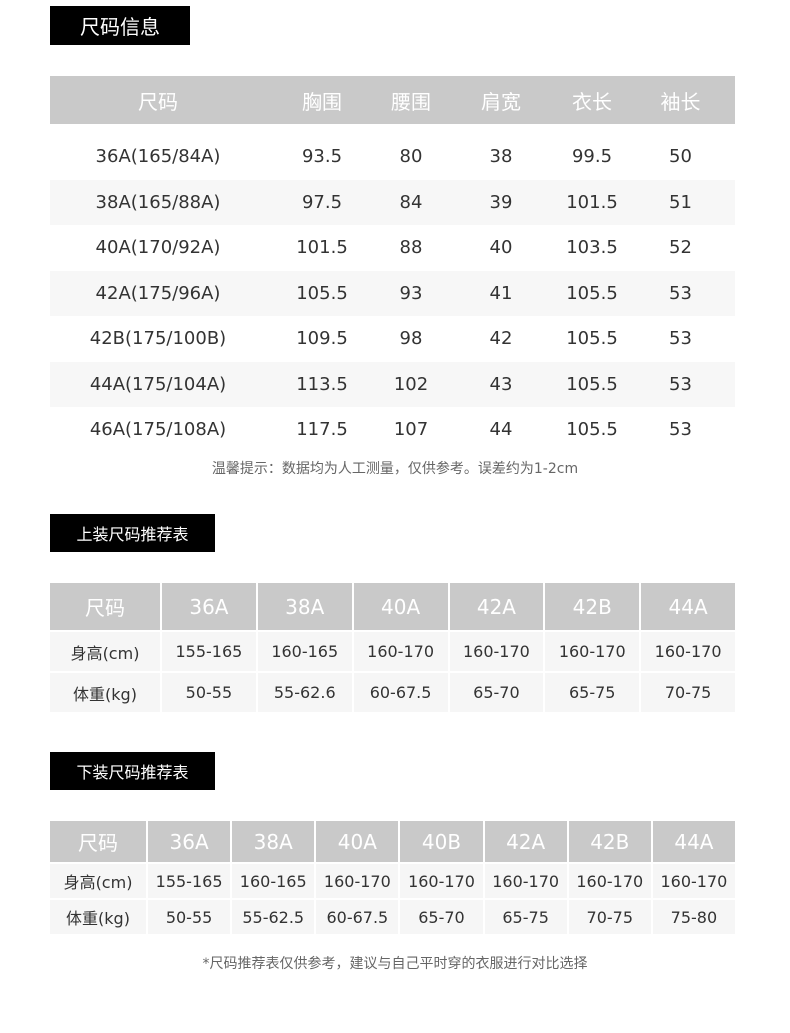  Describe the element at coordinates (392, 339) in the screenshot. I see `table-row: 42B(175/100B) 109.5 98 42 105.5 53` at that location.